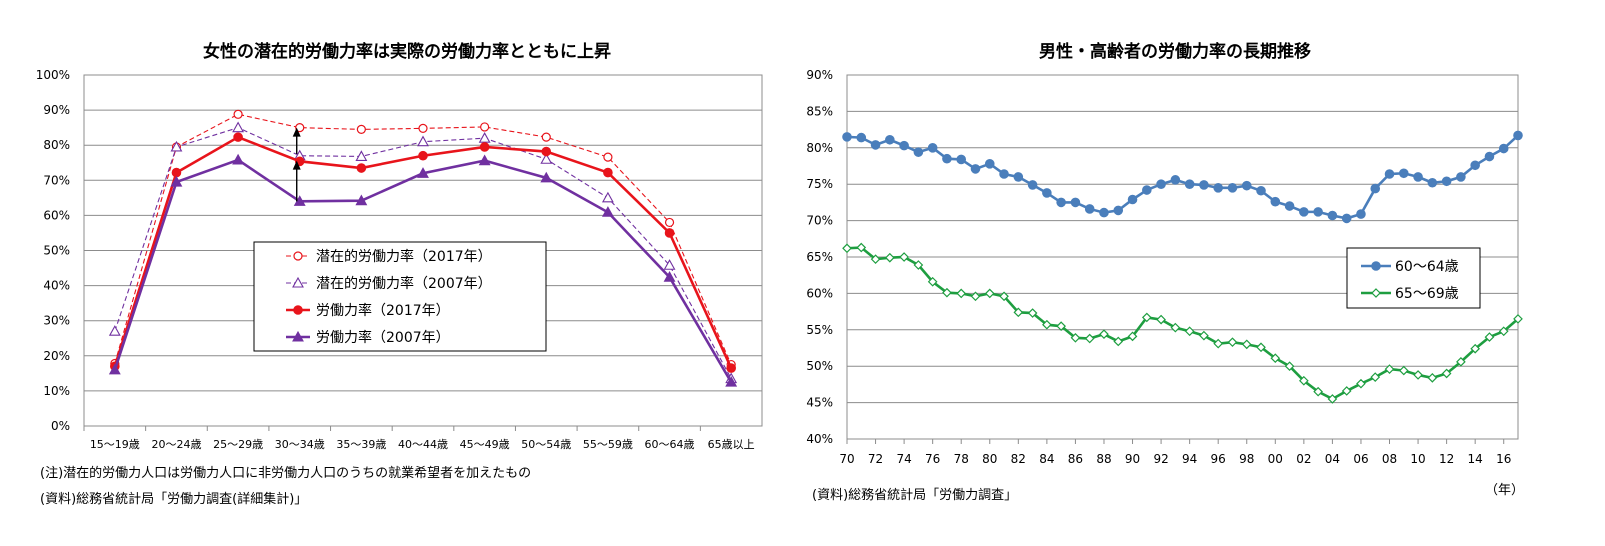 This screenshot has height=546, width=1605. I want to click on legend-label: 労働力率（2007年）, so click(383, 337).